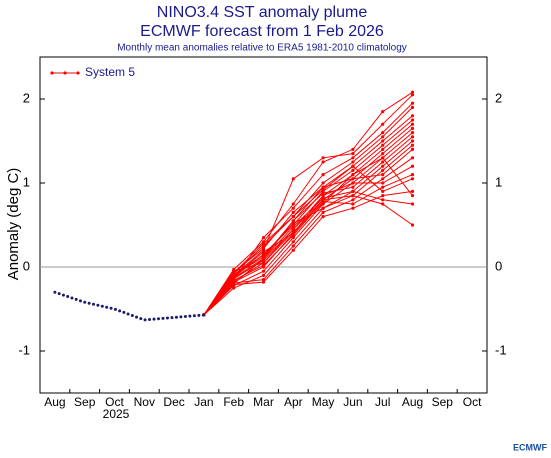 This screenshot has height=458, width=551. What do you see at coordinates (262, 12) in the screenshot?
I see `chart-title: NINO3.4 SST anomaly plume` at bounding box center [262, 12].